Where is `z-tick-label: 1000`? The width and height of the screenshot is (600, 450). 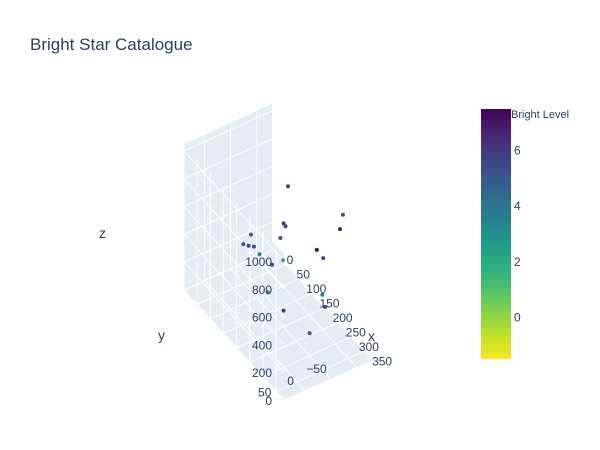 z-tick-label: 1000 is located at coordinates (258, 262).